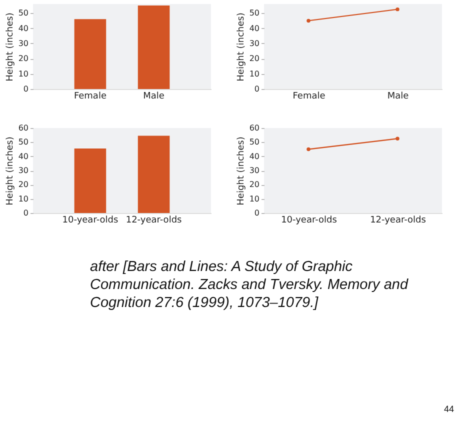 The width and height of the screenshot is (462, 423). I want to click on text: after [Bars and Lines: A Study of Graphic Communication. Zacks and Tversky. Memory and Cognition 27:6 (1999), 1073–1079.], so click(250, 285).